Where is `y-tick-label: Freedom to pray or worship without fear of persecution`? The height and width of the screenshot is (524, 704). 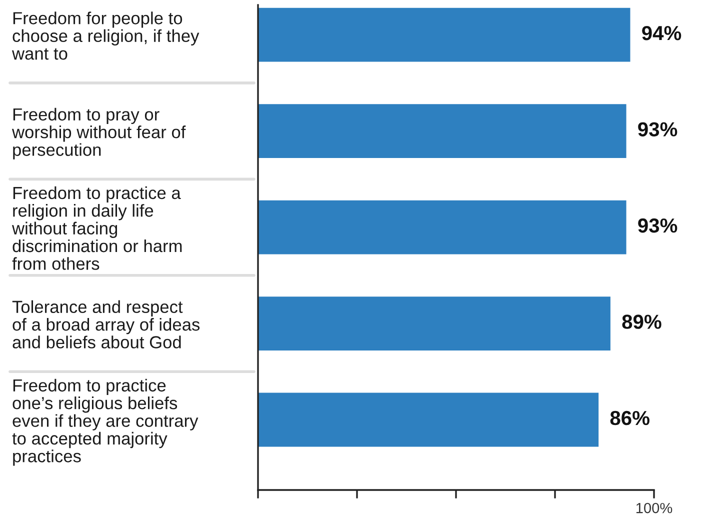 y-tick-label: Freedom to pray or worship without fear of persecution is located at coordinates (99, 134).